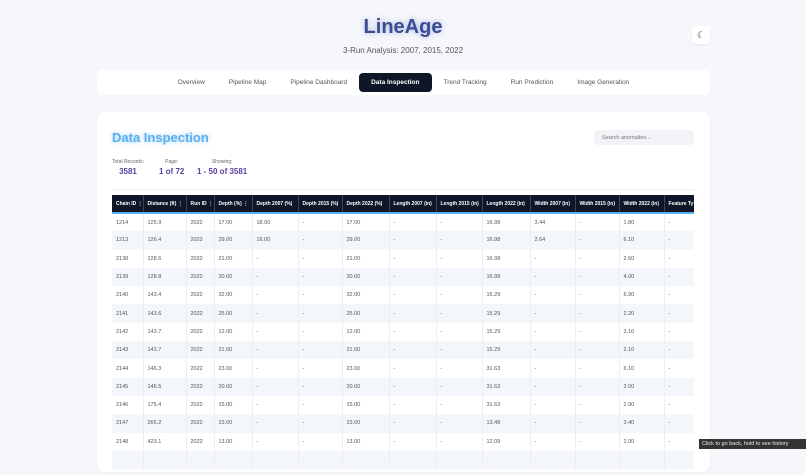 The width and height of the screenshot is (806, 475). Describe the element at coordinates (506, 204) in the screenshot. I see `column-header: Length 2022 (in)` at that location.